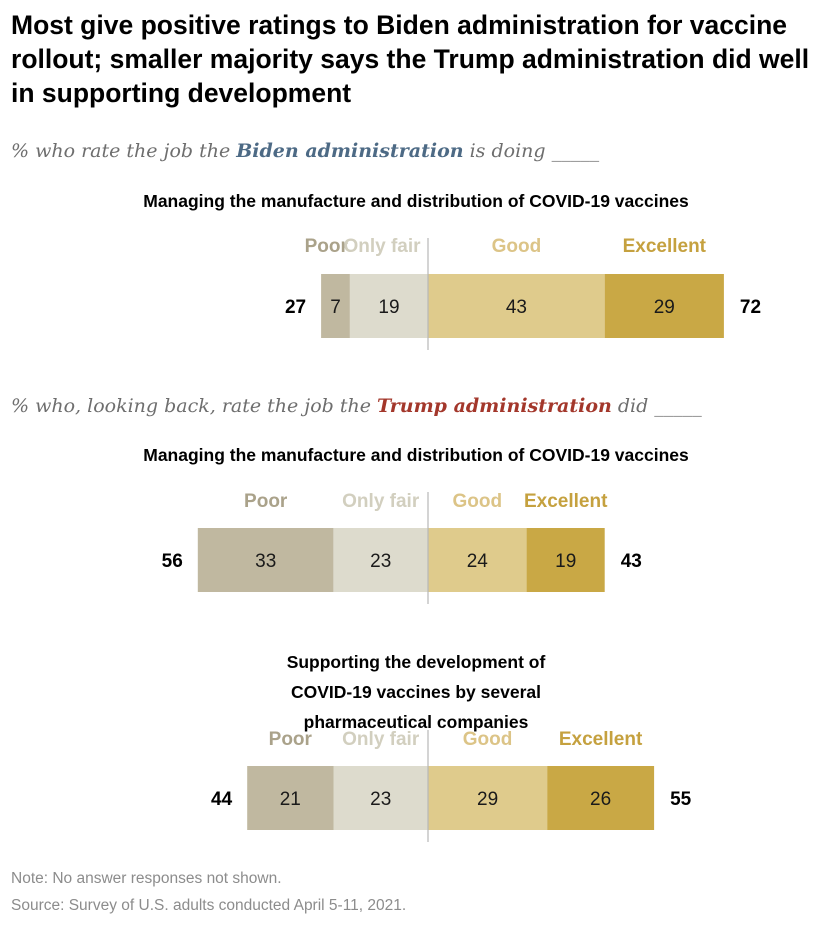 This screenshot has height=930, width=832. I want to click on bar-1-poor-value: 7, so click(335, 307).